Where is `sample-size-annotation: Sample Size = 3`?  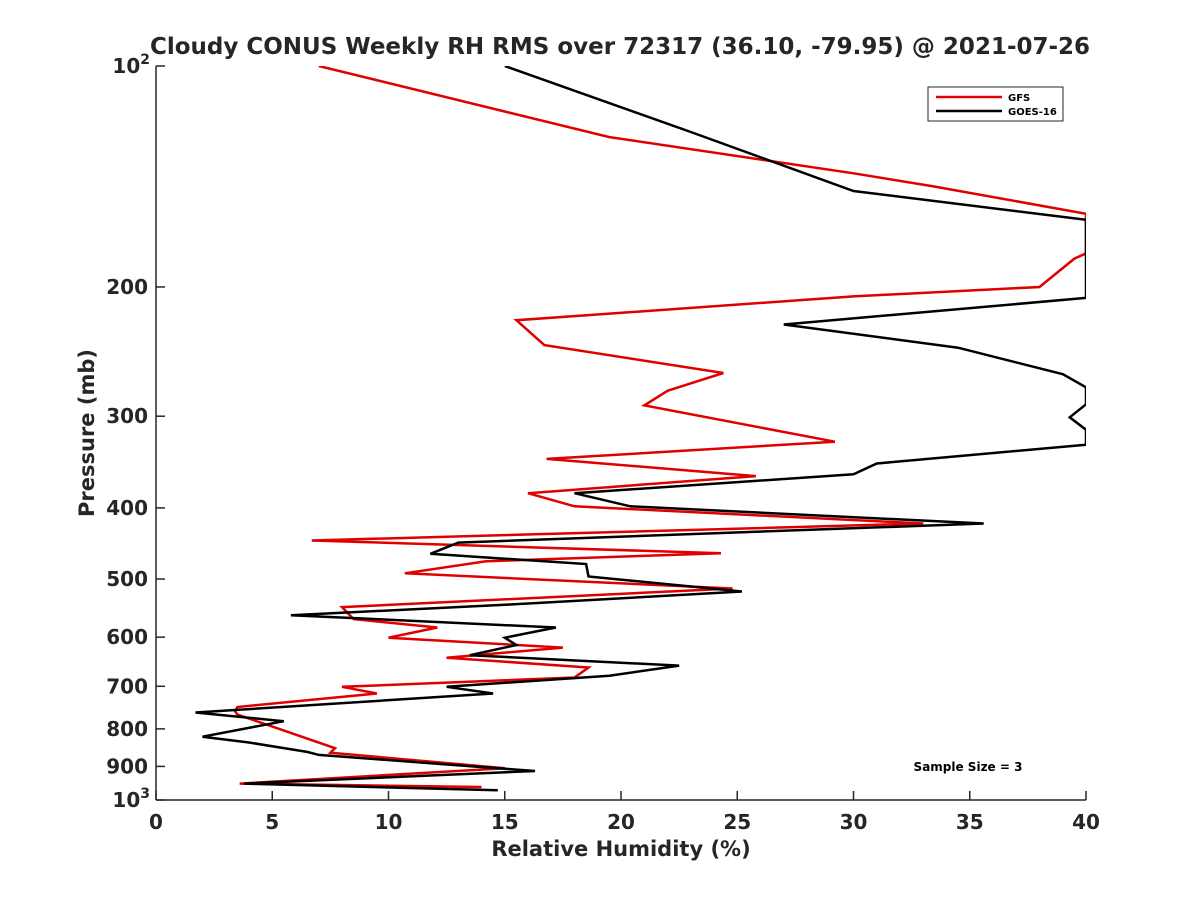 sample-size-annotation: Sample Size = 3 is located at coordinates (968, 767).